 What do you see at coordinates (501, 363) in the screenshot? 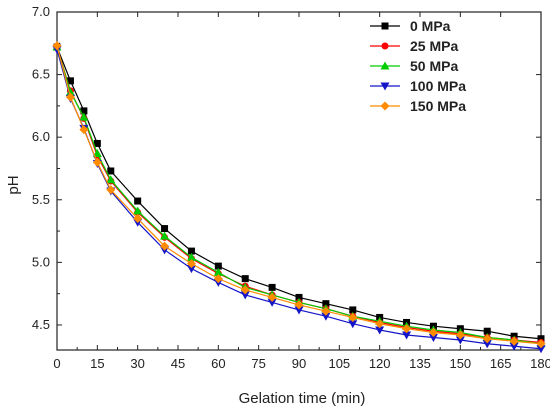
I see `x-tick-label: 165` at bounding box center [501, 363].